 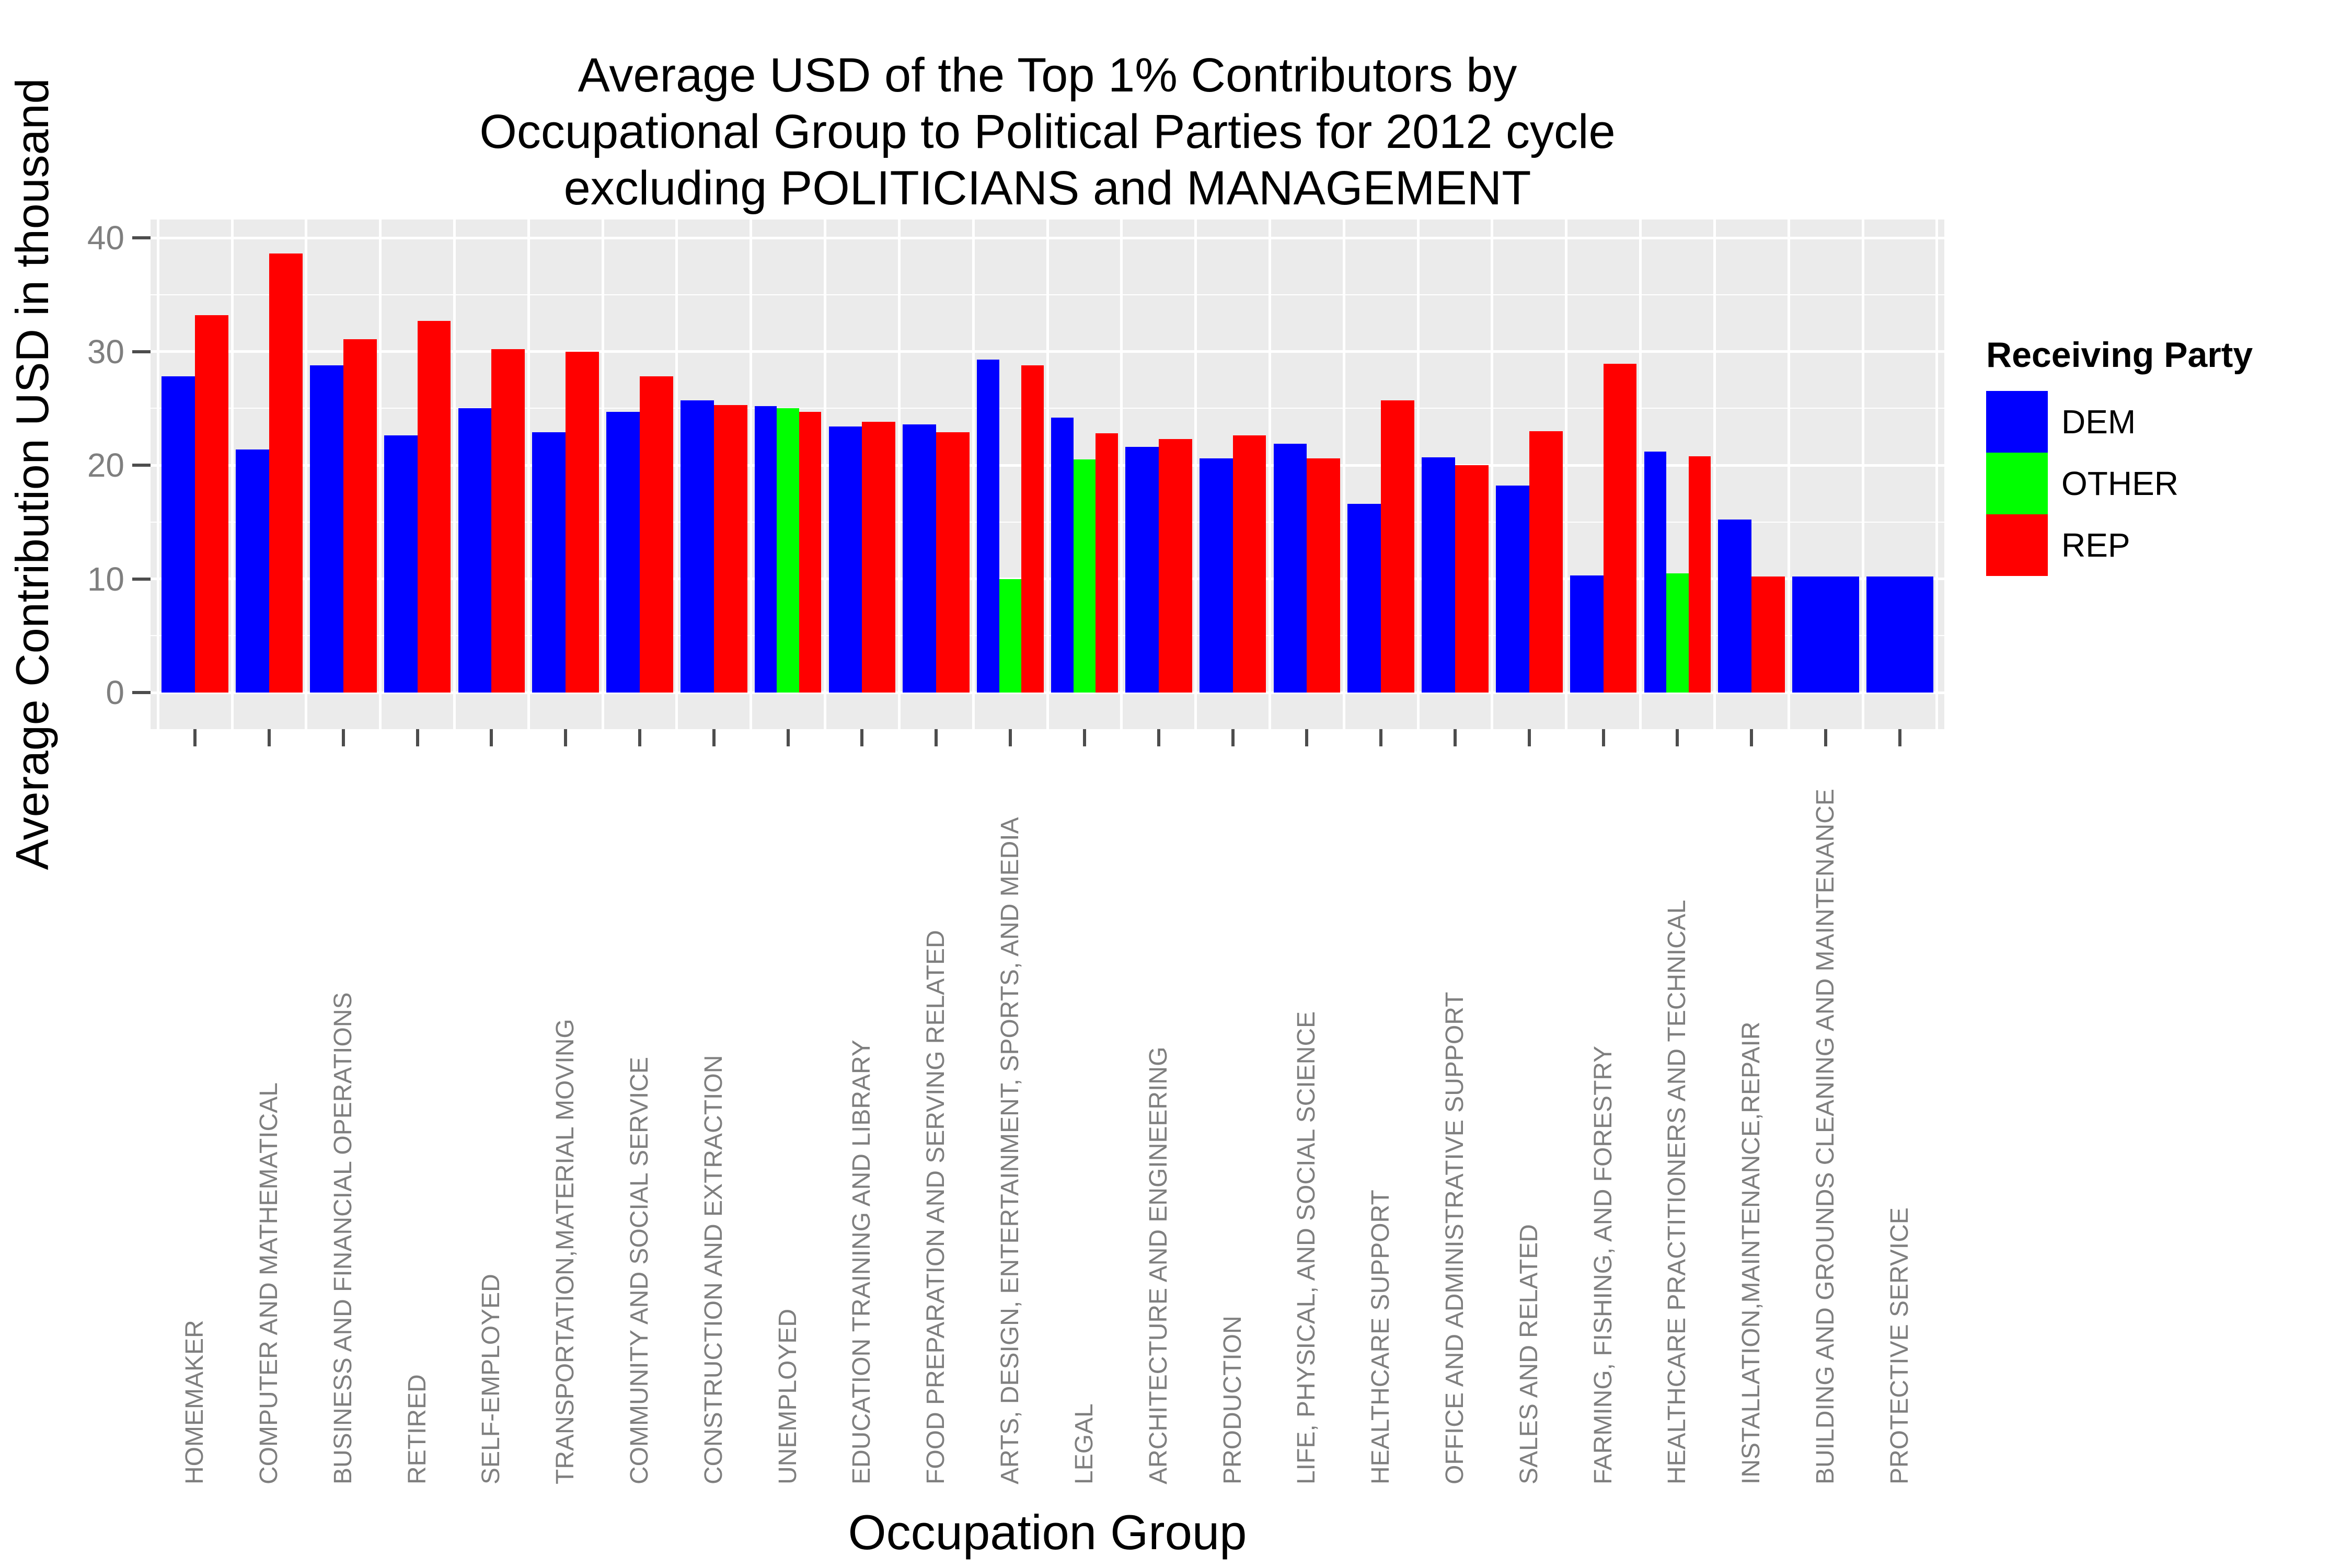 I want to click on legend-rows: DEM OTHER REP, so click(x=2119, y=483).